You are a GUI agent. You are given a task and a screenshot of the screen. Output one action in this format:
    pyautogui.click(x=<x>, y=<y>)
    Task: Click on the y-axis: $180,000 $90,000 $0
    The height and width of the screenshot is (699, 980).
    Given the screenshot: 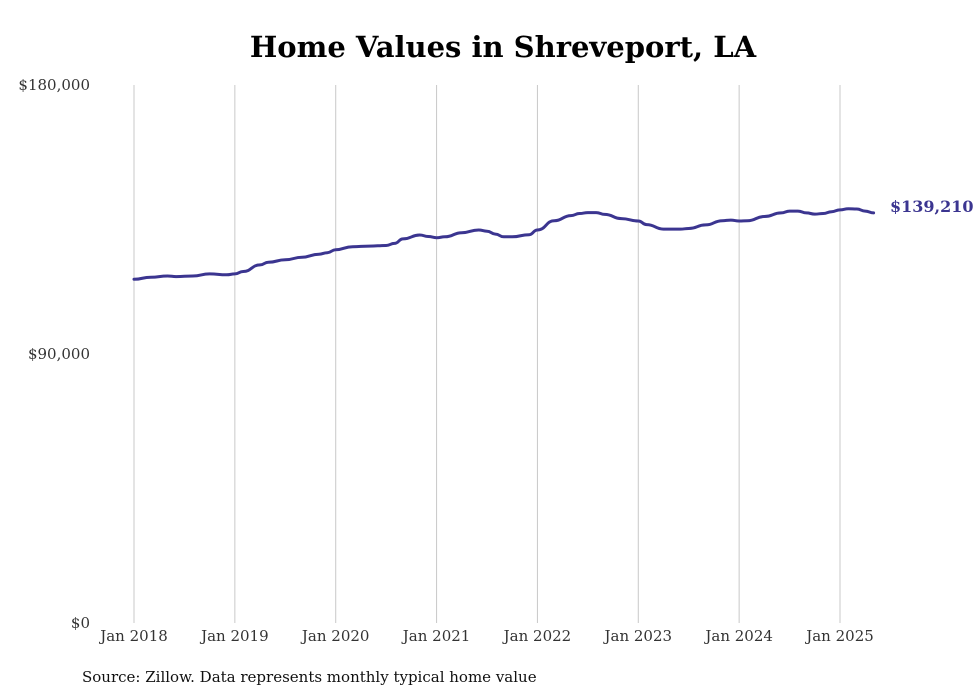 What is the action you would take?
    pyautogui.click(x=54, y=354)
    